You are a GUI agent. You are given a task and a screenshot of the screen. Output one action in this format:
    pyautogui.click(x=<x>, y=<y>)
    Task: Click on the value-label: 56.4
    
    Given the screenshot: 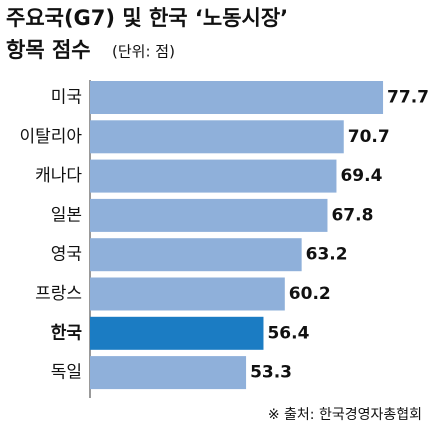 What is the action you would take?
    pyautogui.click(x=288, y=333)
    